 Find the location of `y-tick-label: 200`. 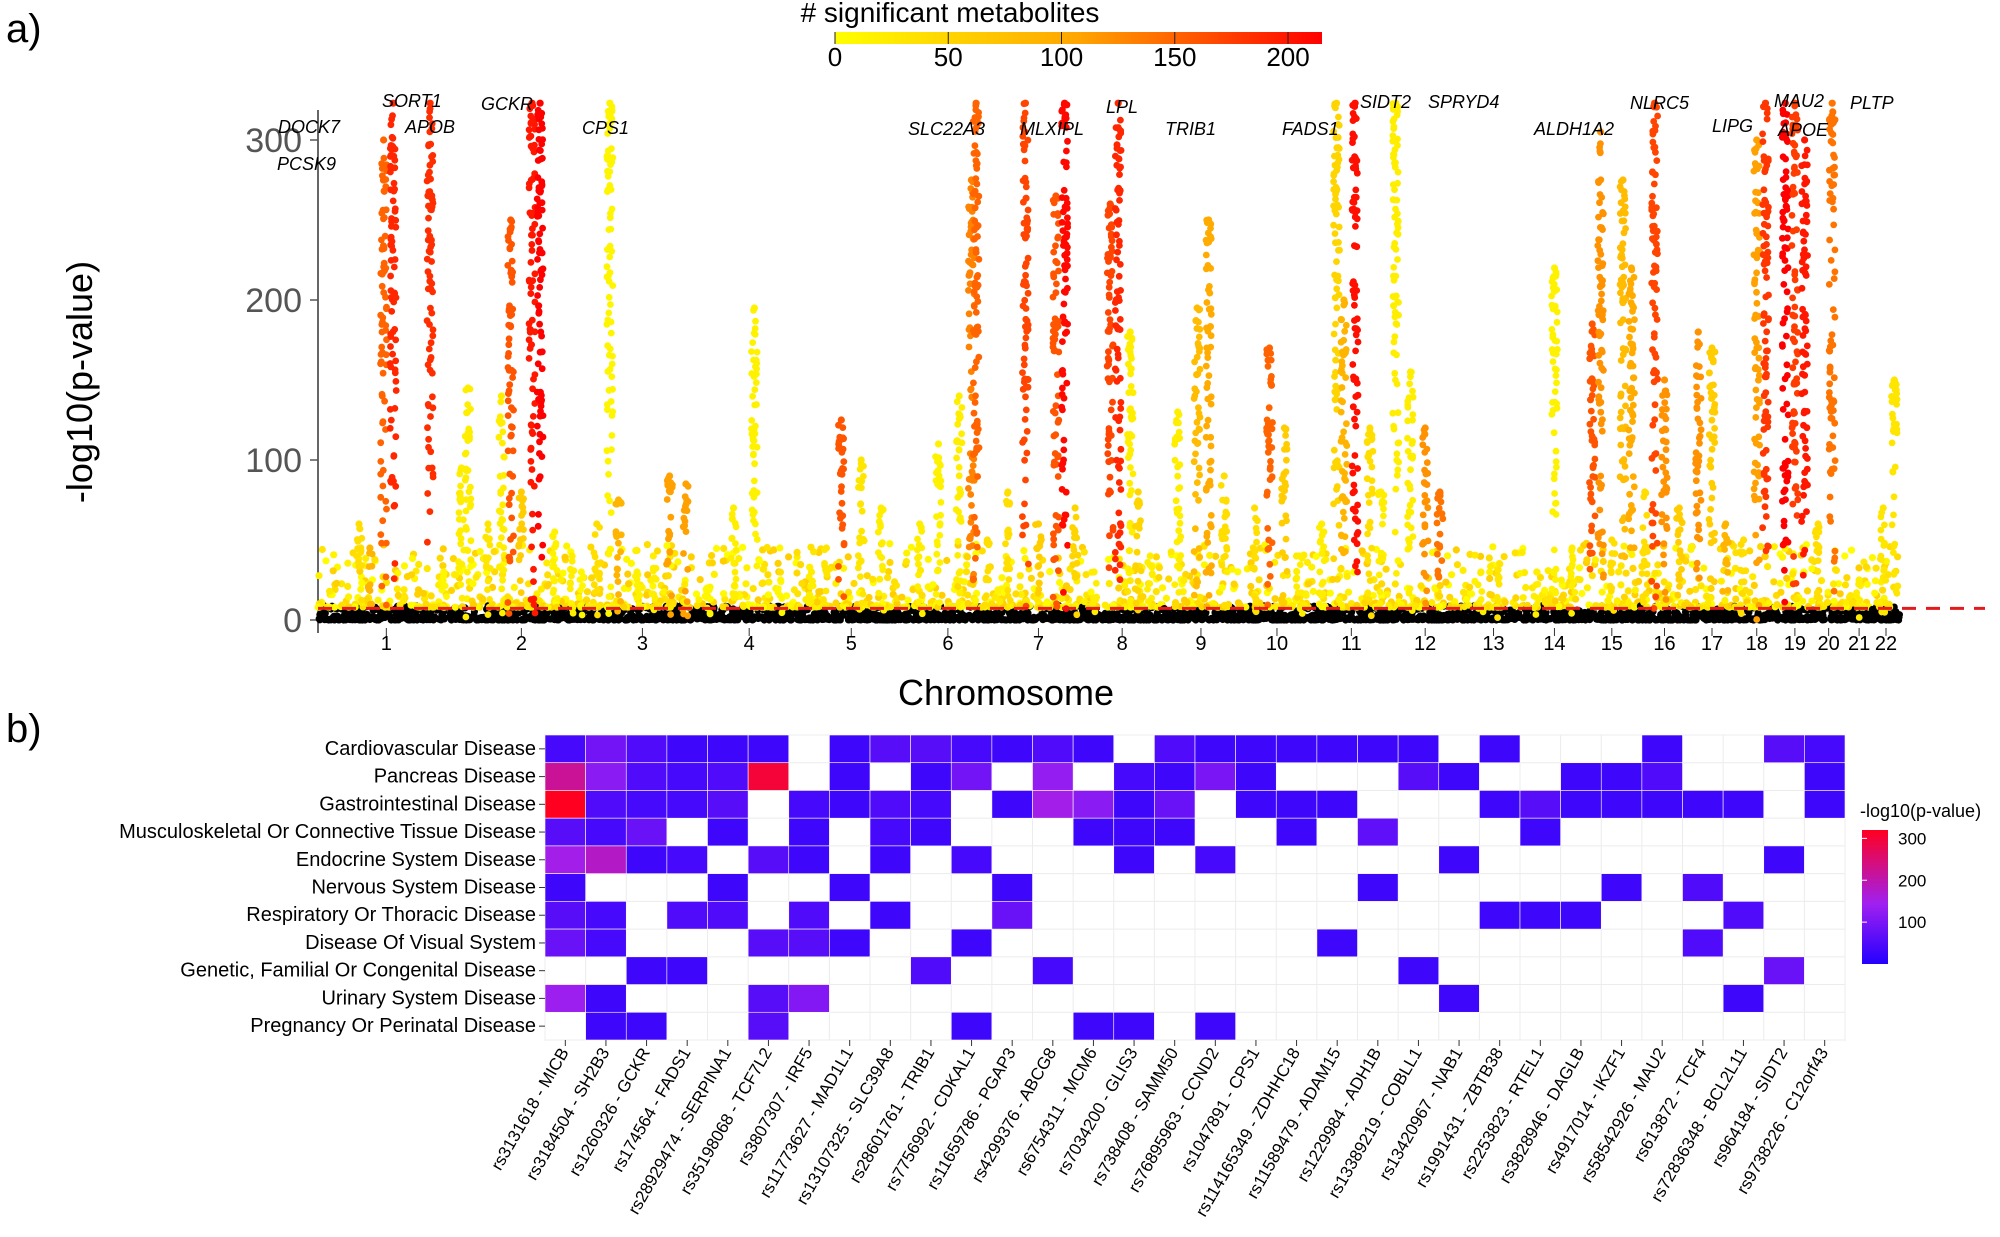

y-tick-label: 200 is located at coordinates (273, 301).